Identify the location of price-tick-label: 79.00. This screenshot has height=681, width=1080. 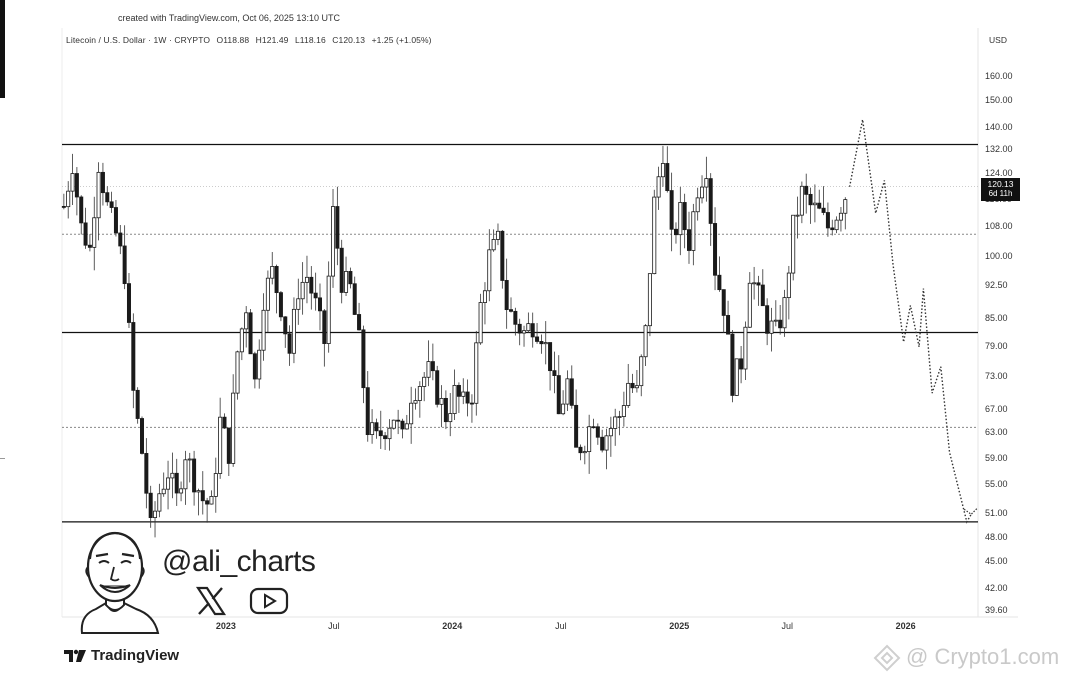
(996, 345).